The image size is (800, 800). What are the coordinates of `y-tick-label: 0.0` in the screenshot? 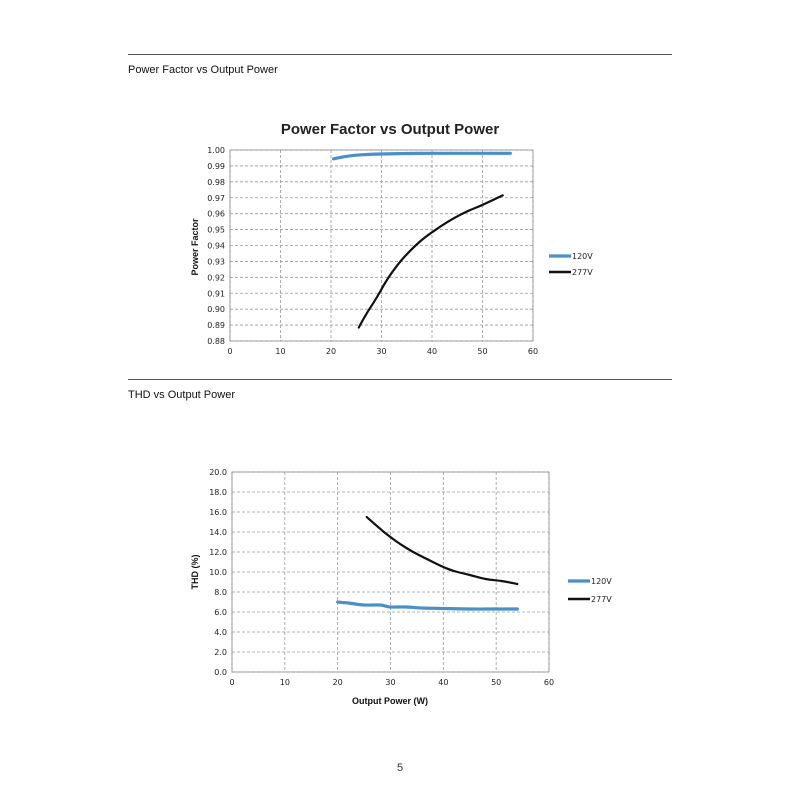 It's located at (220, 672).